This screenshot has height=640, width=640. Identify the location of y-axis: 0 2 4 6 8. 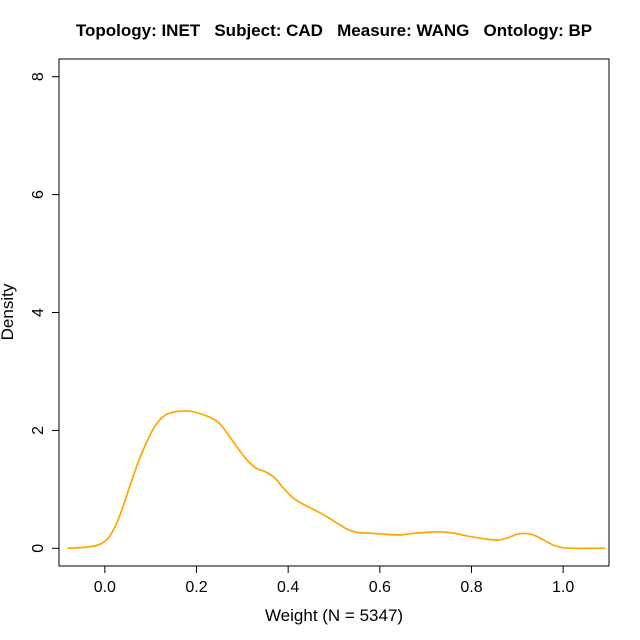
(45, 312).